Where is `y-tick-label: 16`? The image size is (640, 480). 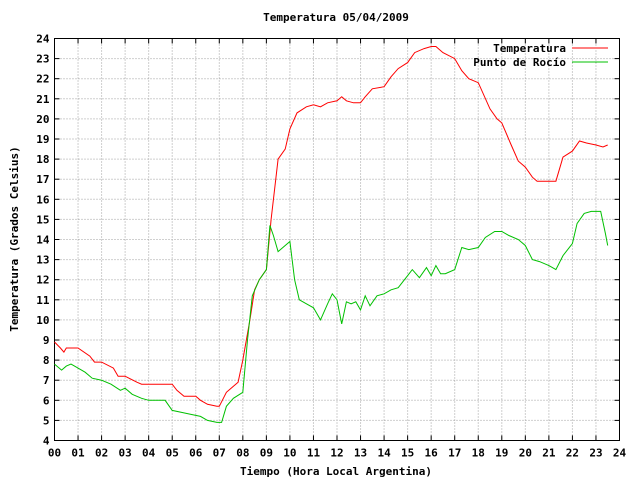
y-tick-label: 16 is located at coordinates (43, 199).